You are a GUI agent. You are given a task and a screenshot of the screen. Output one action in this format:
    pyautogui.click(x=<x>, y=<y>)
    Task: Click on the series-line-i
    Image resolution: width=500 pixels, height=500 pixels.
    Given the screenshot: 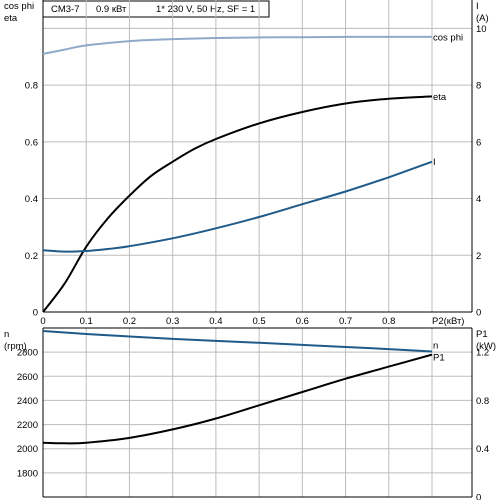 What is the action you would take?
    pyautogui.click(x=237, y=206)
    